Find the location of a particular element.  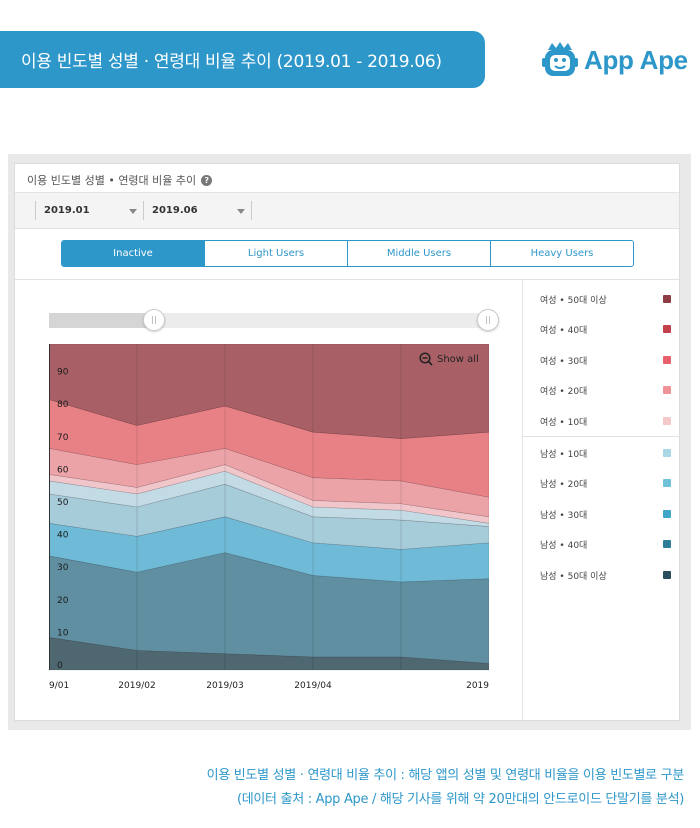

tab-inactive: Inactive is located at coordinates (133, 253).